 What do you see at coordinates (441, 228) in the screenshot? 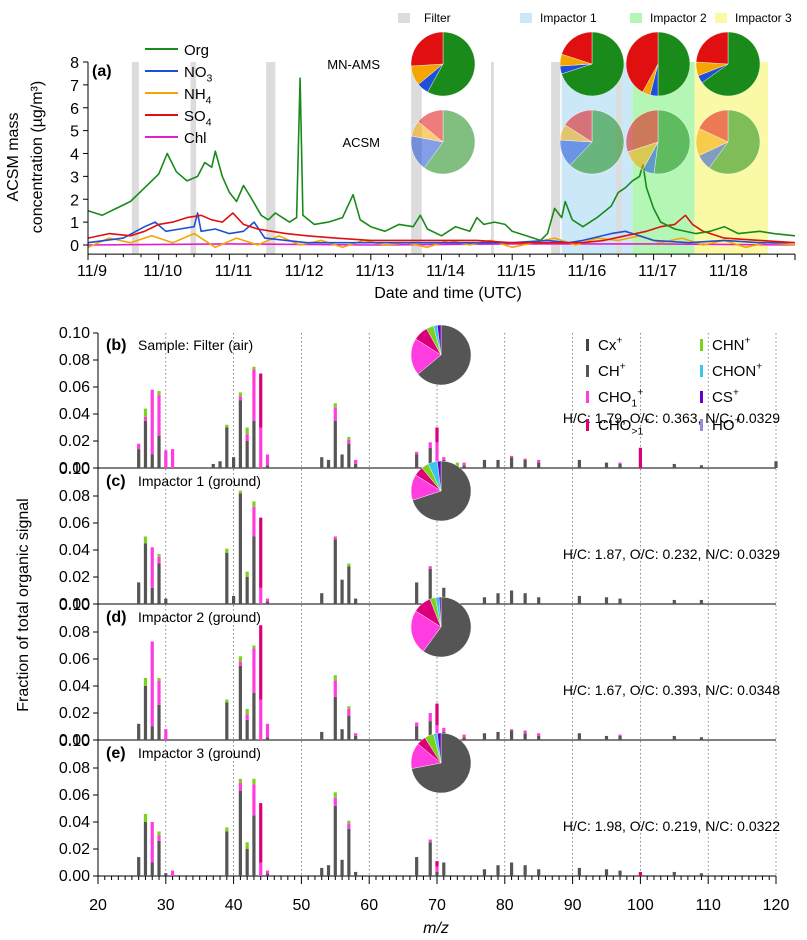
I see `series-line-no3` at bounding box center [441, 228].